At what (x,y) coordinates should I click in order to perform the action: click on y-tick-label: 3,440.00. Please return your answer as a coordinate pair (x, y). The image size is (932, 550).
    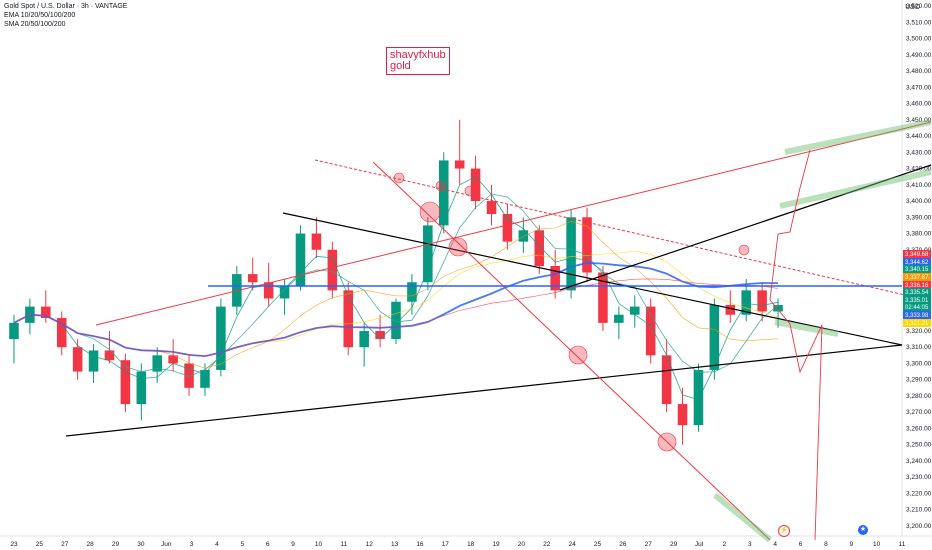
    Looking at the image, I should click on (919, 136).